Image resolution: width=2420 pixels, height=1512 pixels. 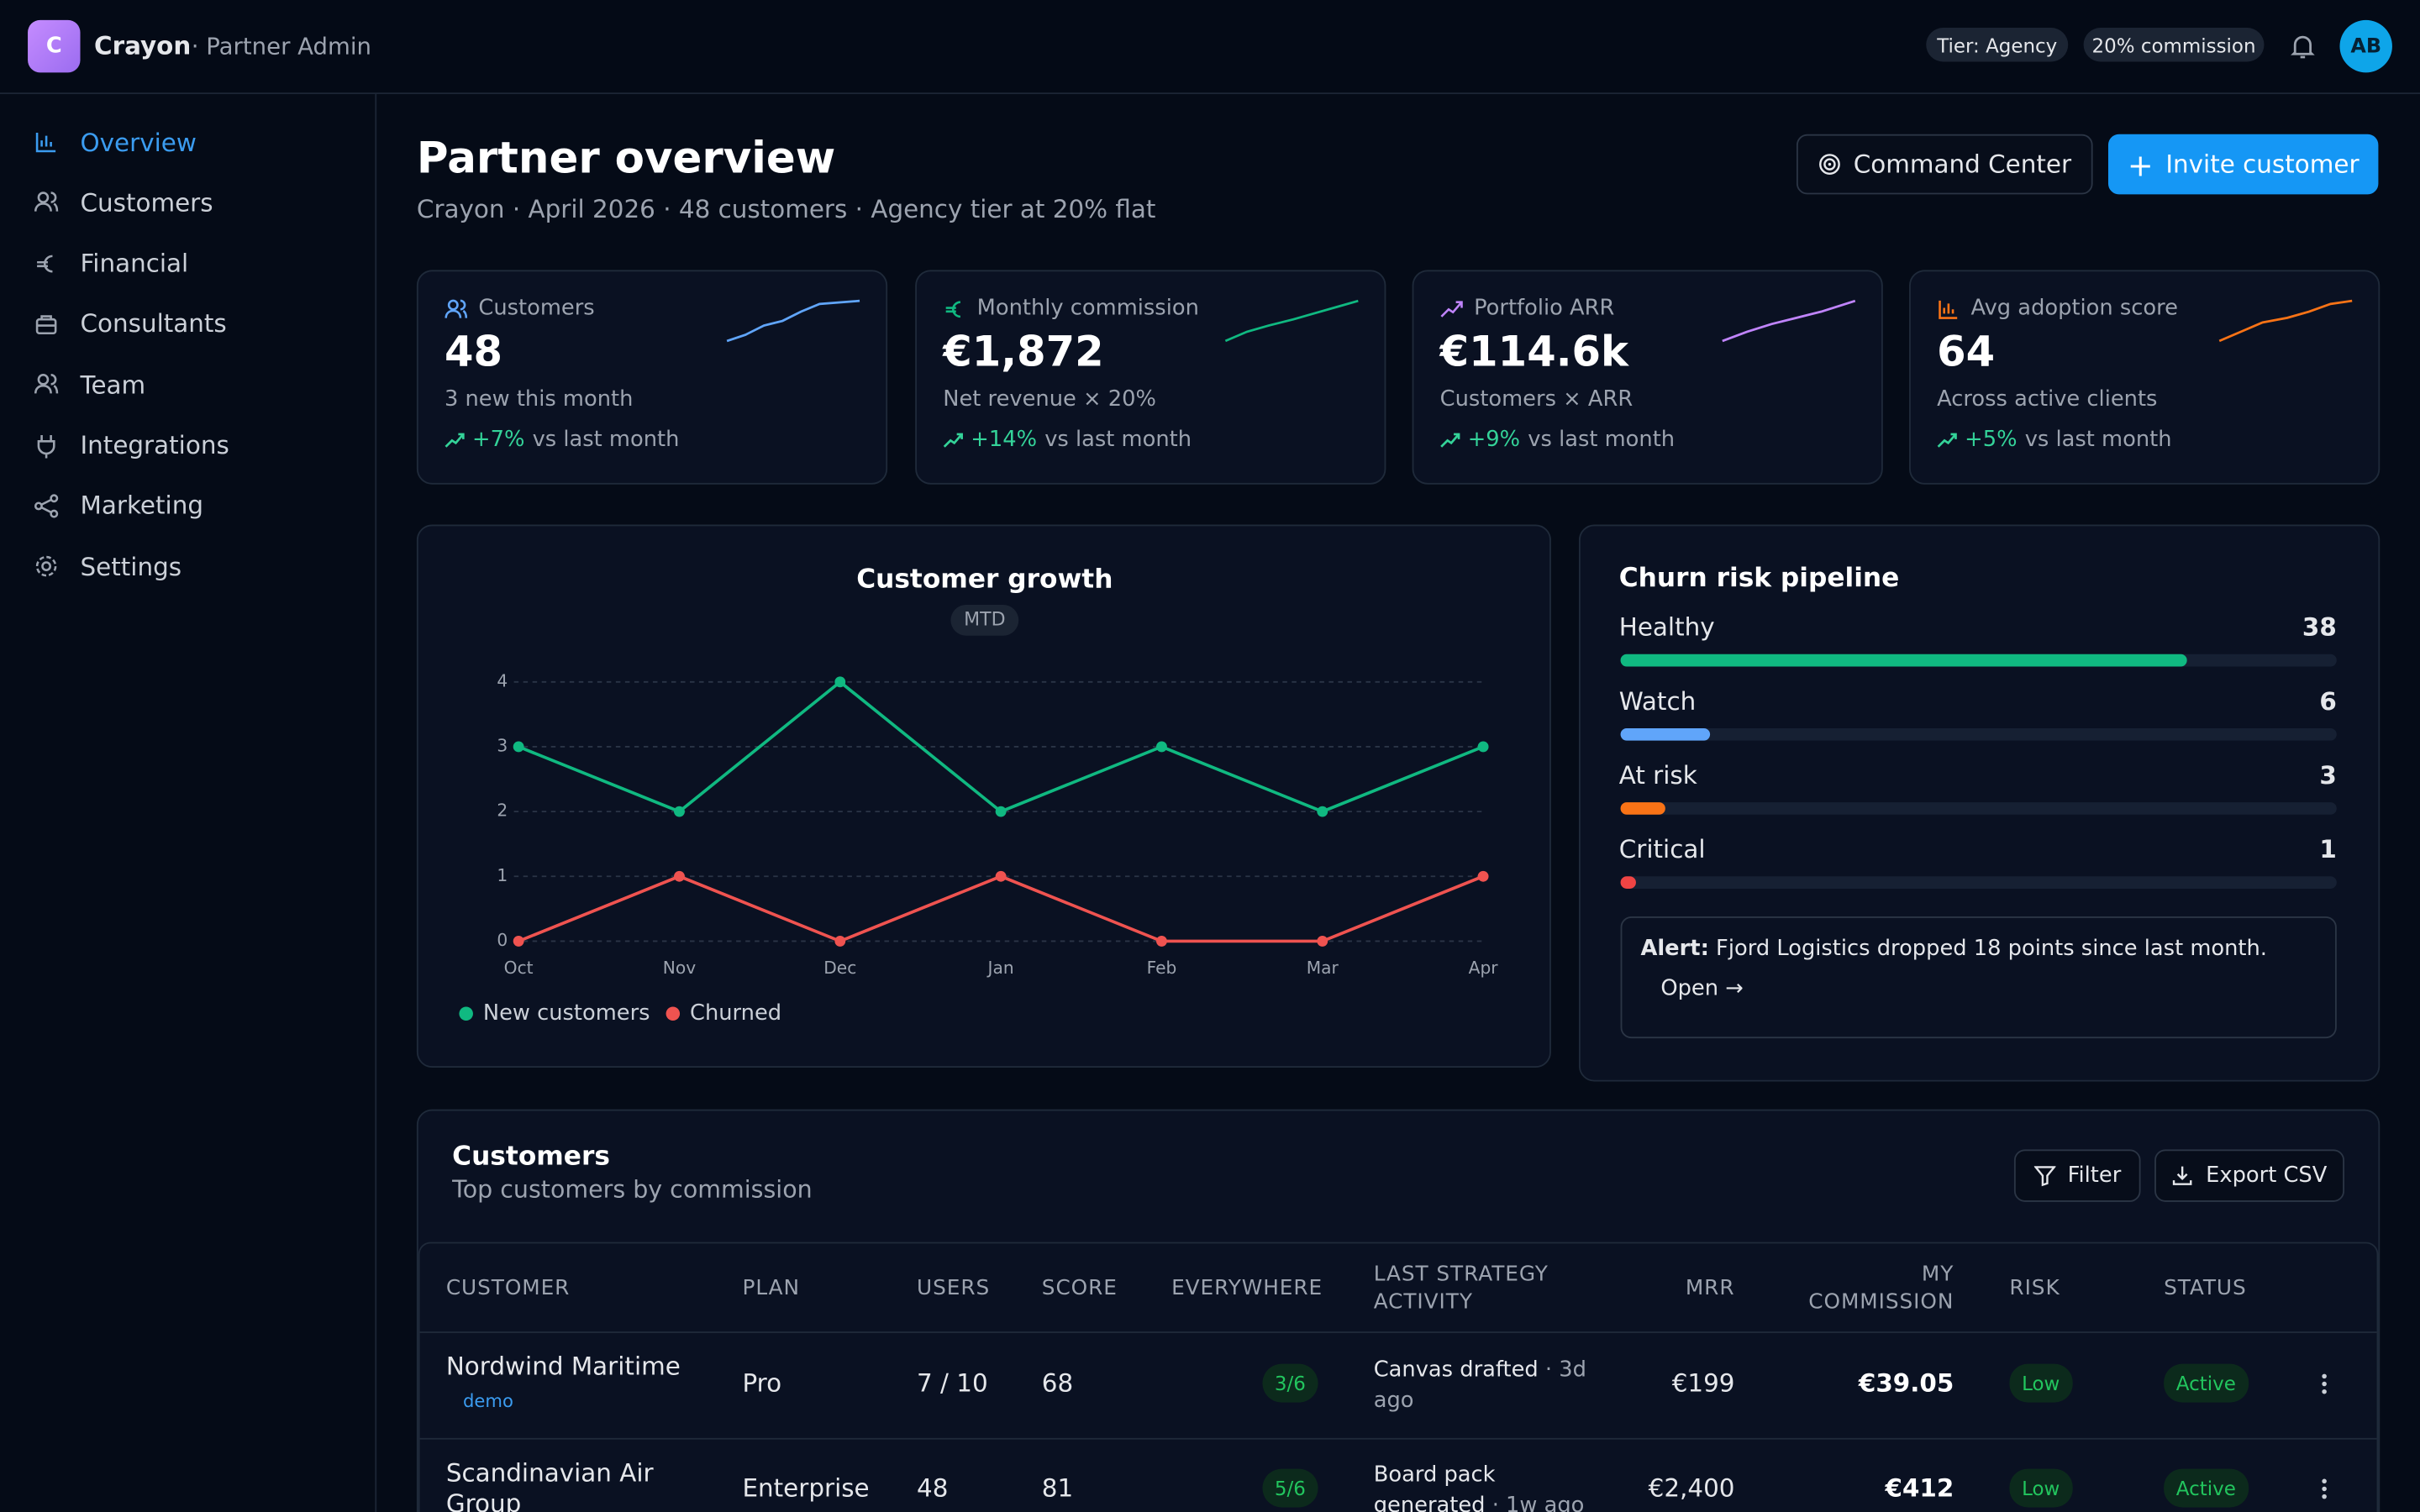 I want to click on x-tick-label: Feb, so click(x=1162, y=968).